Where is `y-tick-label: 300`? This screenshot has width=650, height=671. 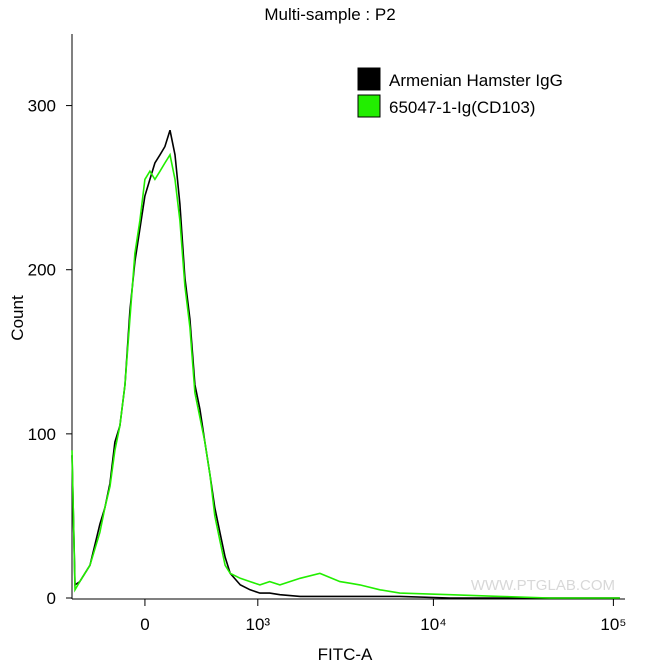 y-tick-label: 300 is located at coordinates (42, 106).